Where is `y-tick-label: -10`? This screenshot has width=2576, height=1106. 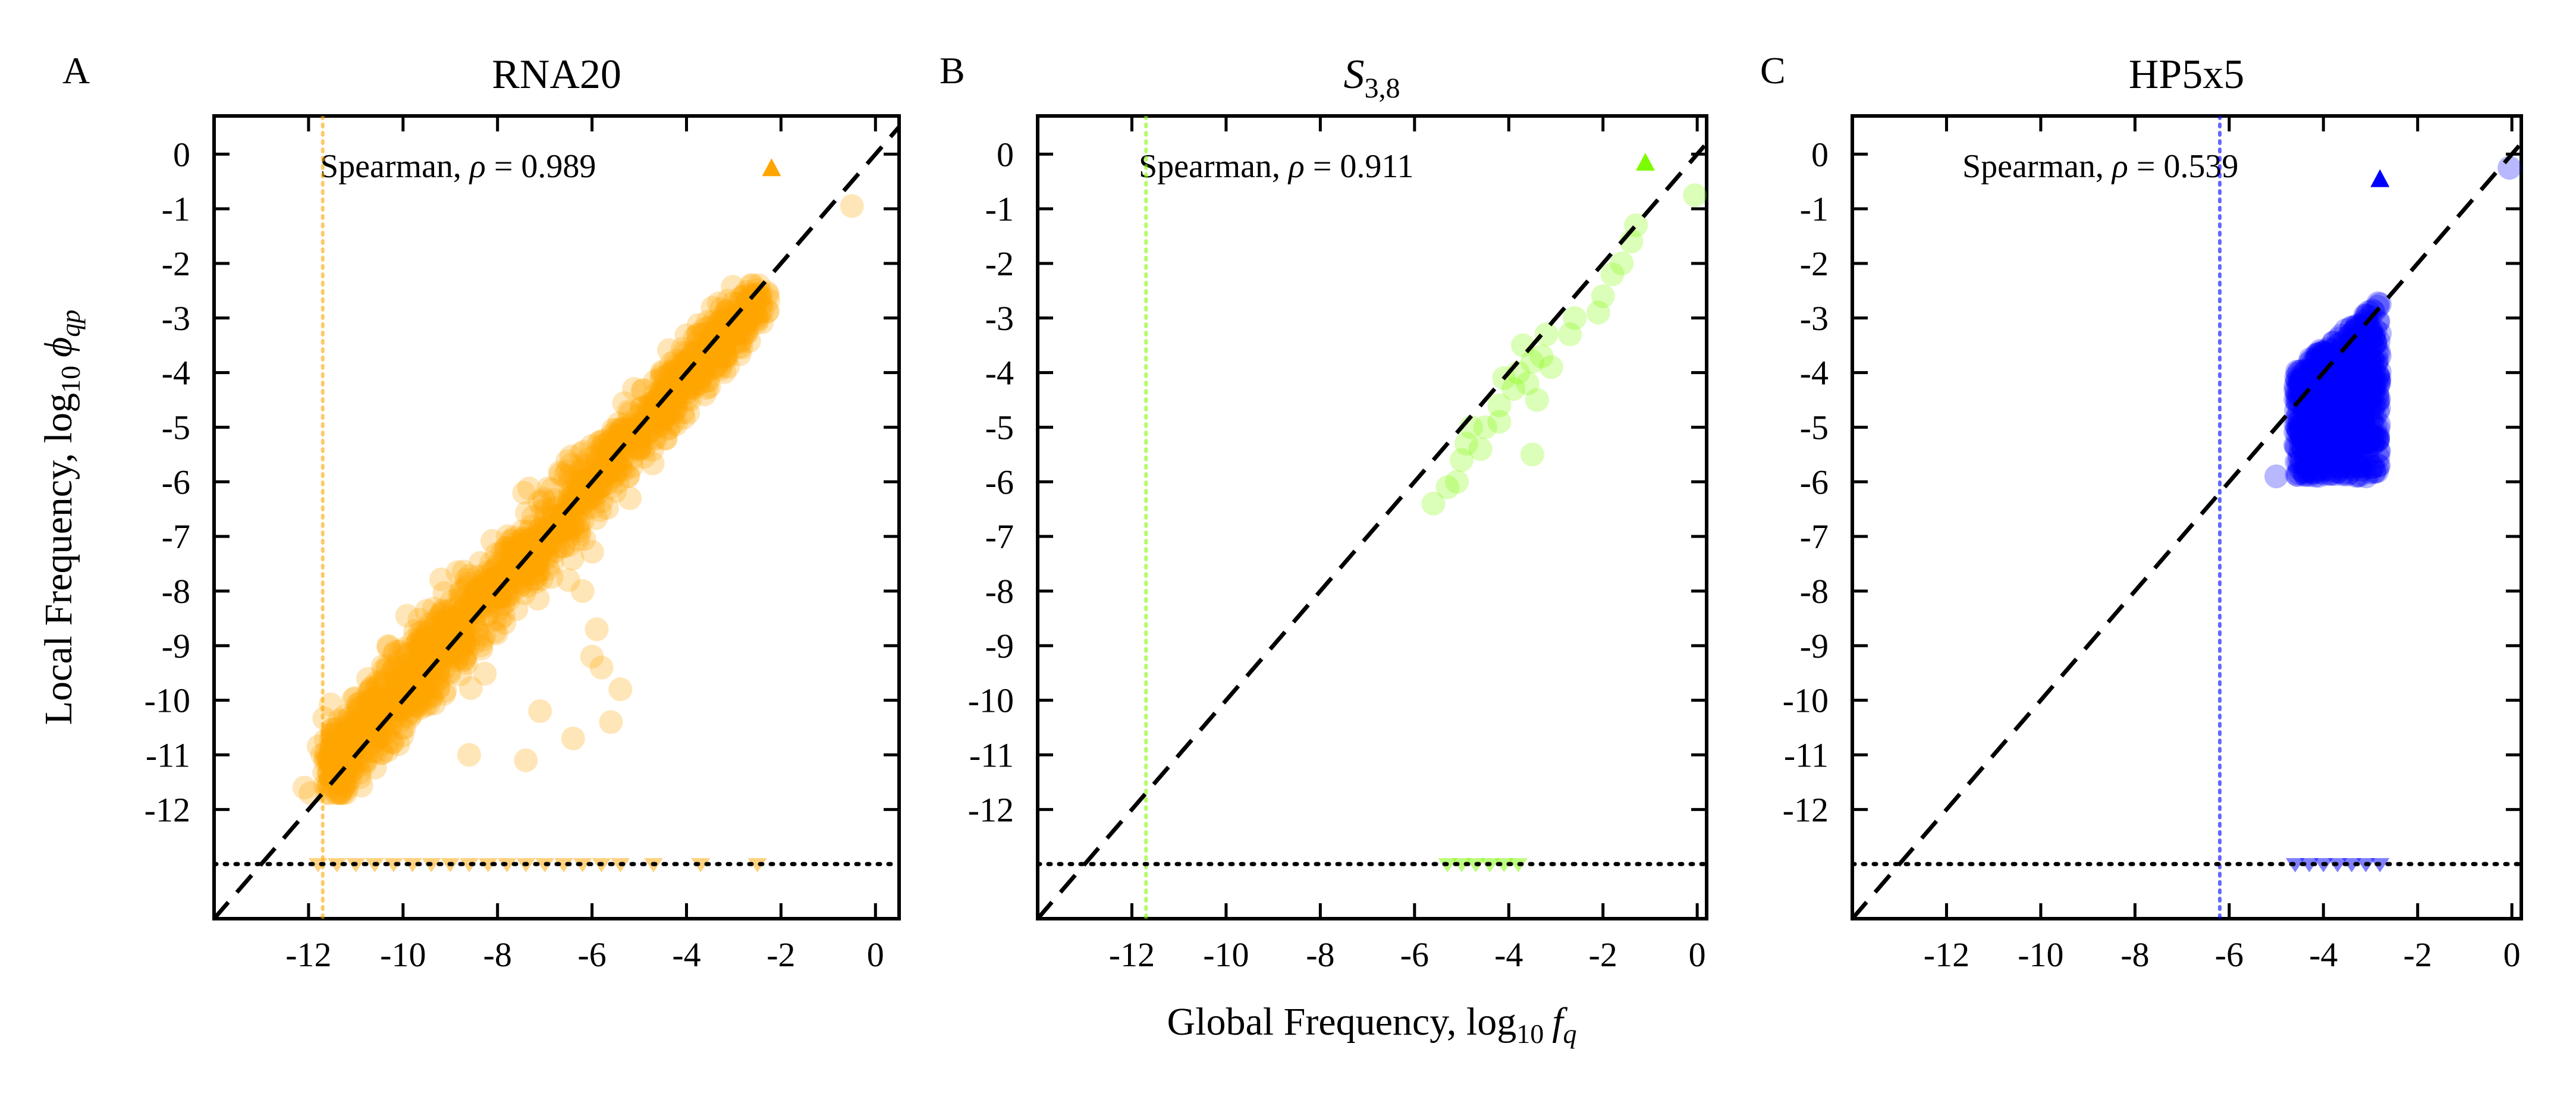 y-tick-label: -10 is located at coordinates (1806, 700).